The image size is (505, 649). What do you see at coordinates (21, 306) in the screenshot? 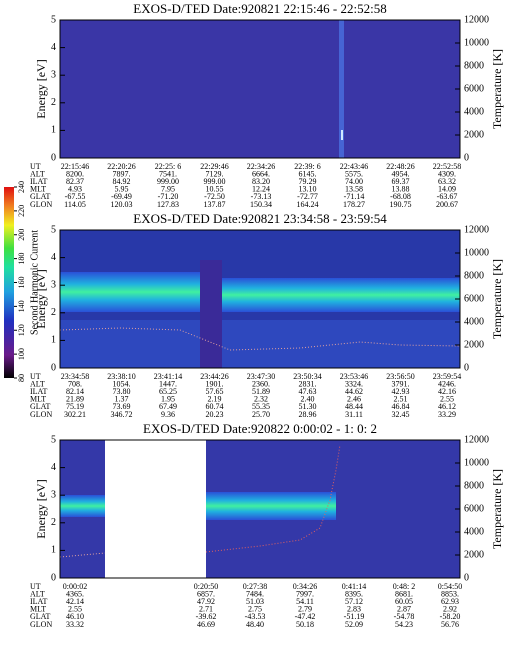
I see `colorbar-tick-label: 140` at bounding box center [21, 306].